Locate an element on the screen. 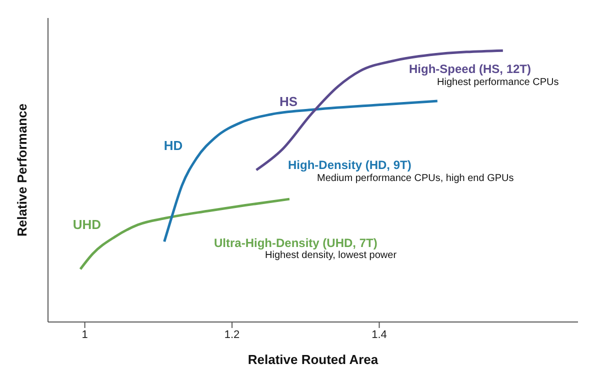 The image size is (596, 384). series-label: HD is located at coordinates (173, 146).